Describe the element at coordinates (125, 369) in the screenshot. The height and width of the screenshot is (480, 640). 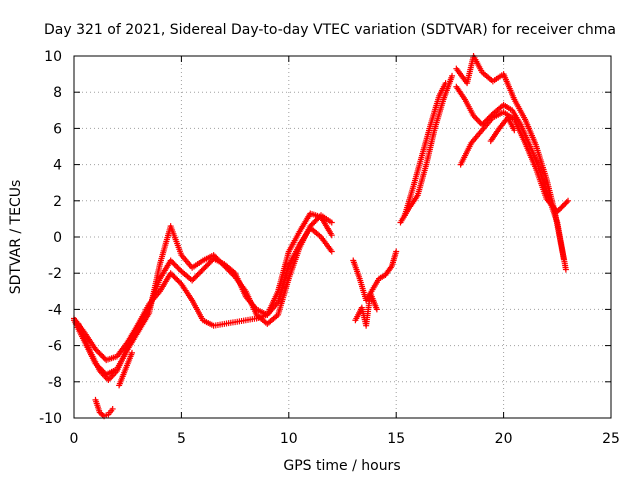
I see `series-track-e` at that location.